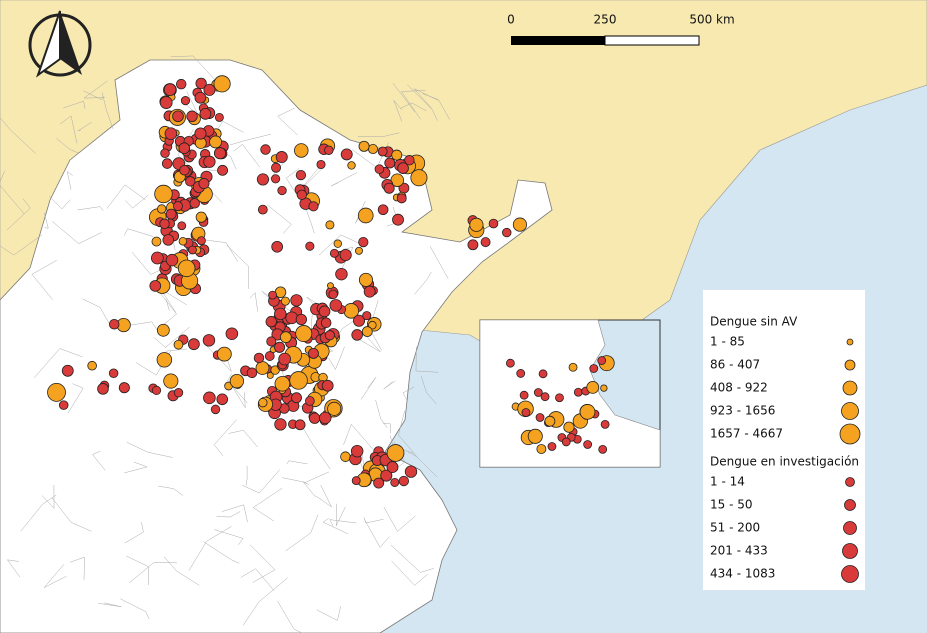 The width and height of the screenshot is (927, 633). Describe the element at coordinates (731, 505) in the screenshot. I see `legend-label: 15 - 50` at that location.